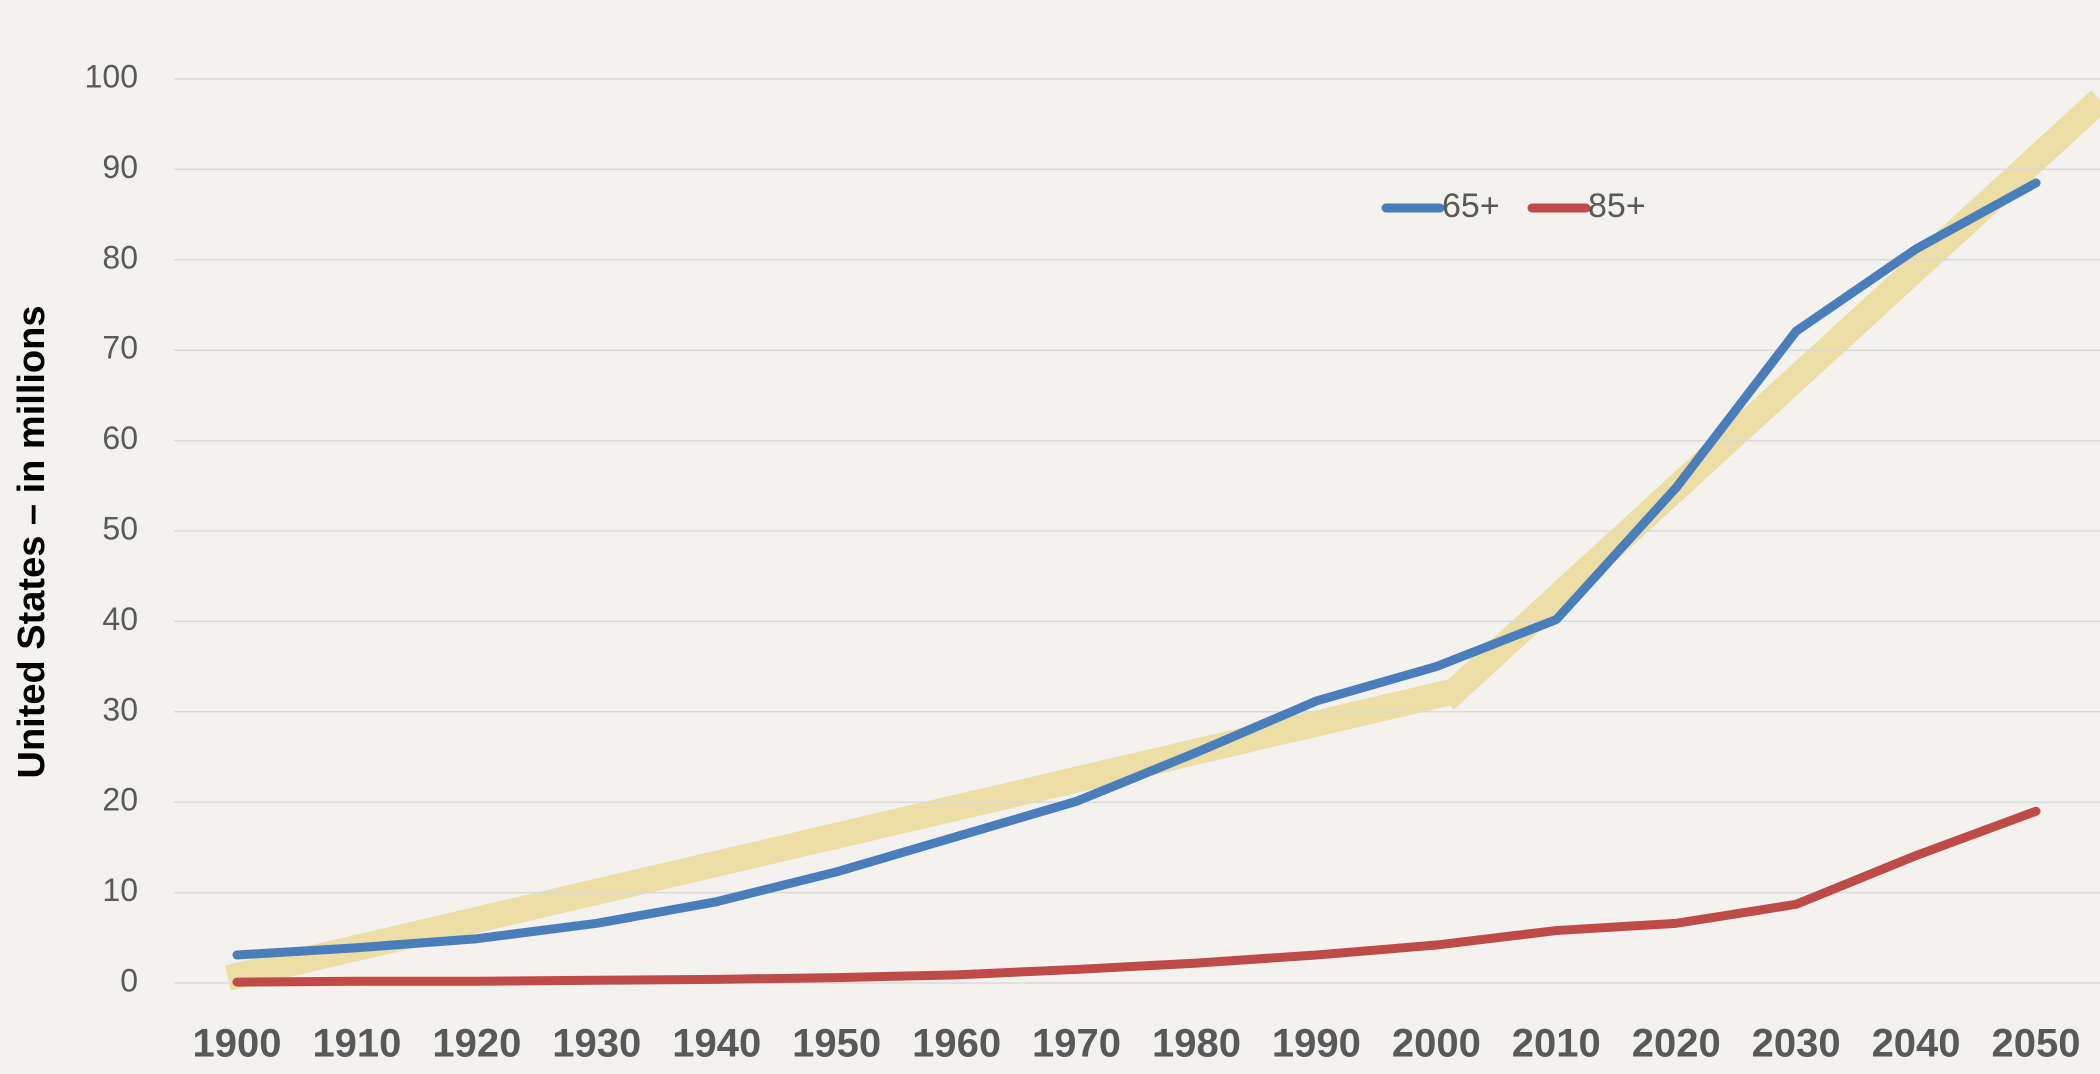  I want to click on x-tick-label: 1980, so click(1196, 1044).